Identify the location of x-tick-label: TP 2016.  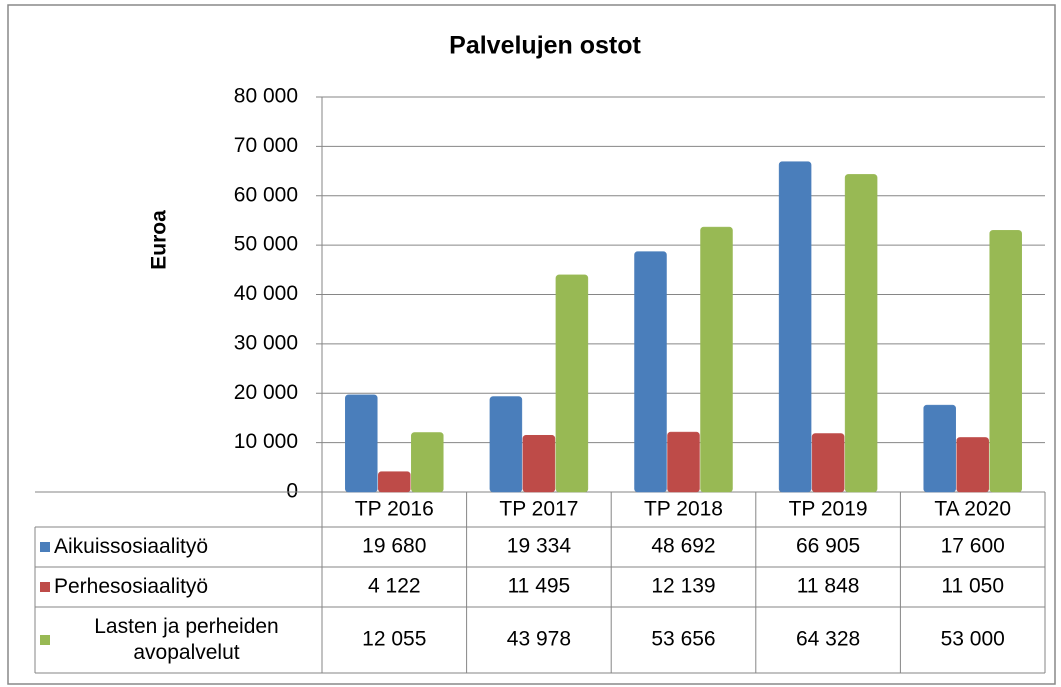
(394, 509).